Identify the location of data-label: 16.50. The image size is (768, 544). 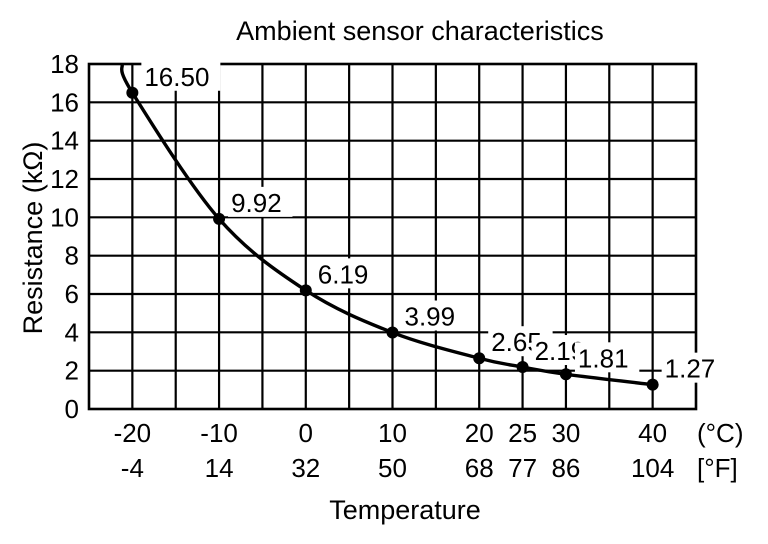
(176, 77).